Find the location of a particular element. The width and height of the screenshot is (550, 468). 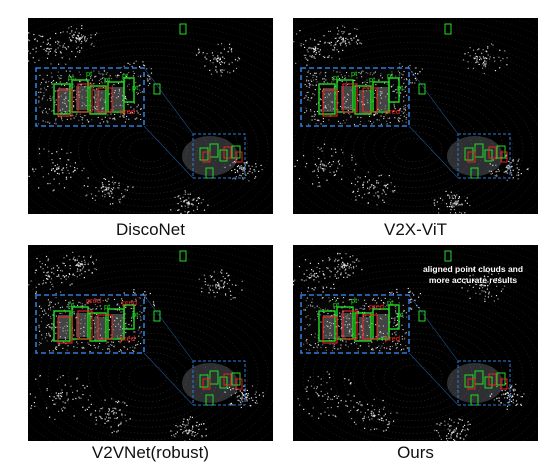

caption-disconet: DiscoNet is located at coordinates (150, 229).